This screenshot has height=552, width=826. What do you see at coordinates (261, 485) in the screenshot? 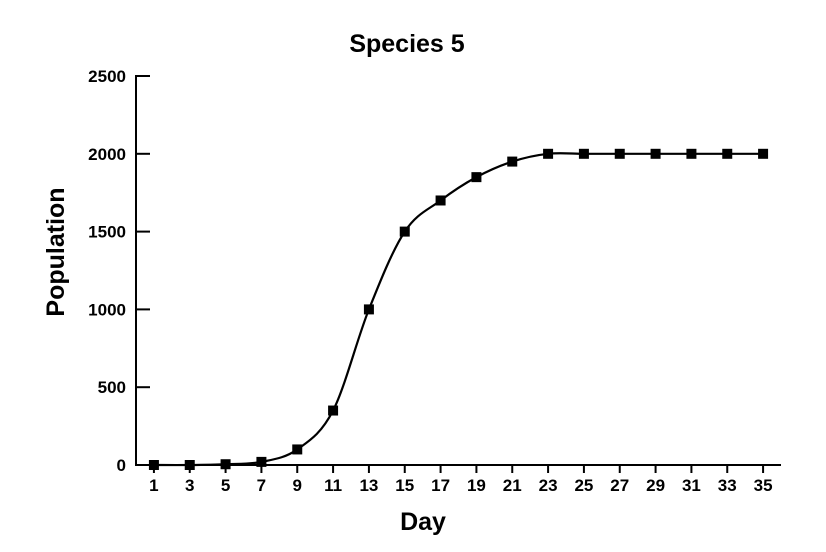
I see `x-tick-label: 7` at bounding box center [261, 485].